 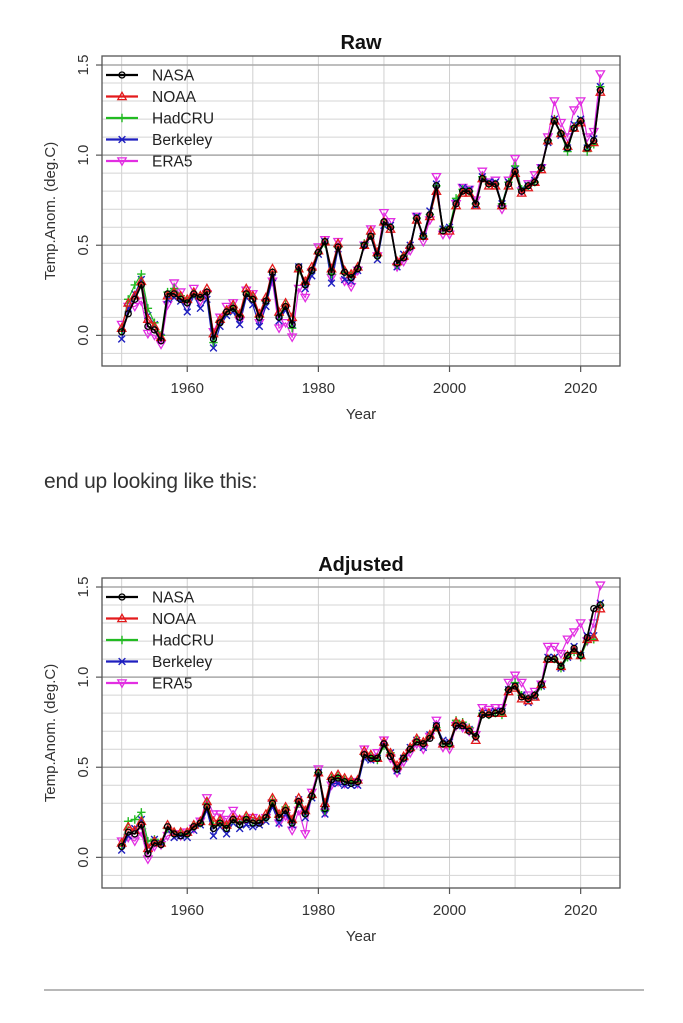 I want to click on legend: NASA NOAA HadCRU Berkeley ERA5, so click(x=160, y=119).